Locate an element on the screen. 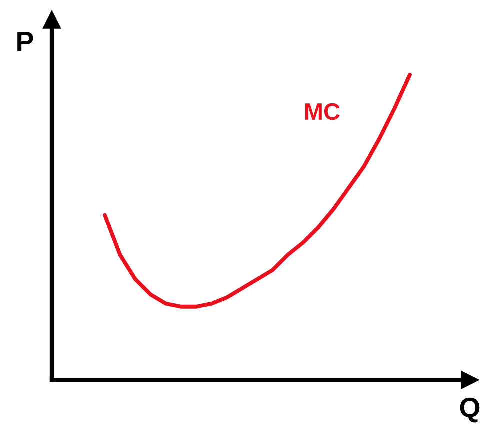 This screenshot has width=500, height=441. series-label: MC is located at coordinates (322, 111).